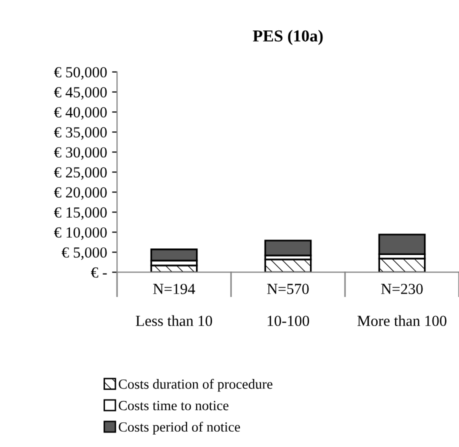  What do you see at coordinates (179, 428) in the screenshot?
I see `legend-label: Costs period of notice` at bounding box center [179, 428].